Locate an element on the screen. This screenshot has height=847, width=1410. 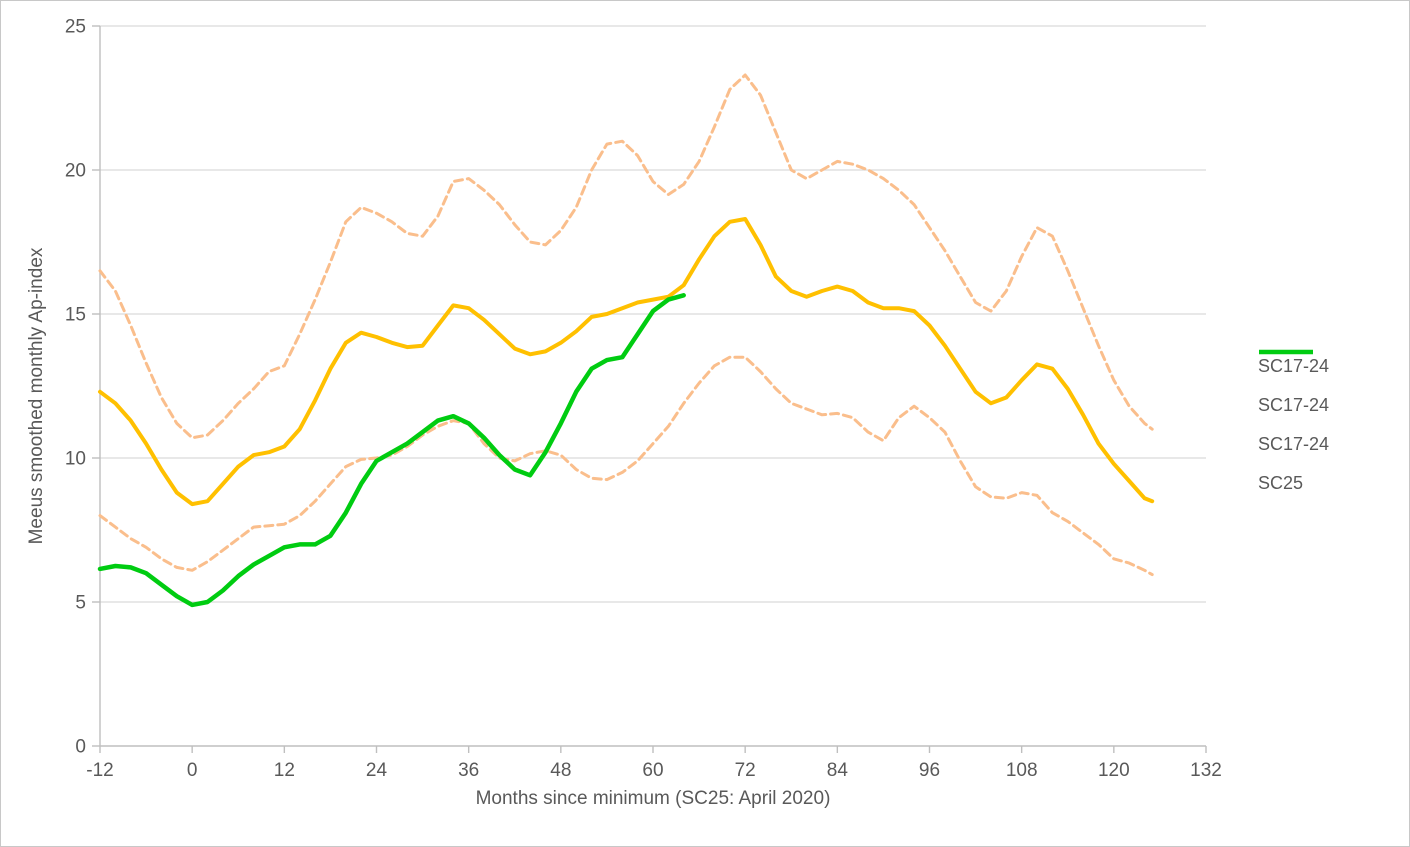
x-axis-title: Months since minimum (SC25: April 2020) is located at coordinates (653, 798).